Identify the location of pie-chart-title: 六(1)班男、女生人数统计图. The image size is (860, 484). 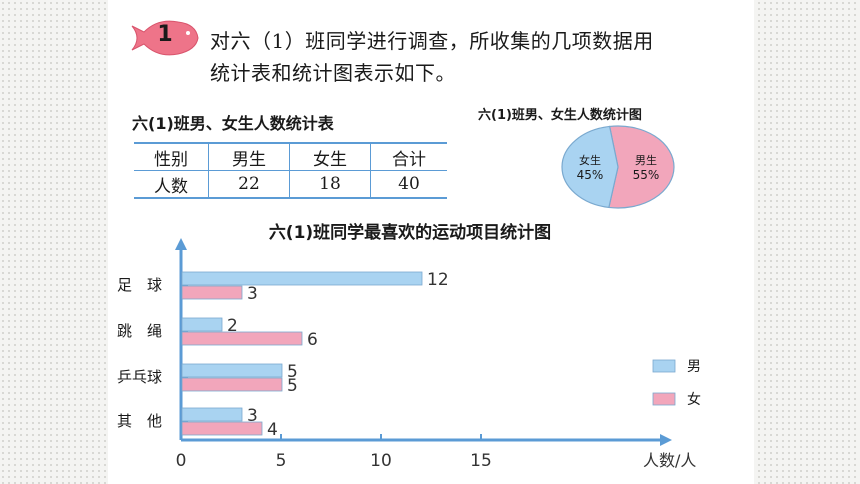
(560, 115).